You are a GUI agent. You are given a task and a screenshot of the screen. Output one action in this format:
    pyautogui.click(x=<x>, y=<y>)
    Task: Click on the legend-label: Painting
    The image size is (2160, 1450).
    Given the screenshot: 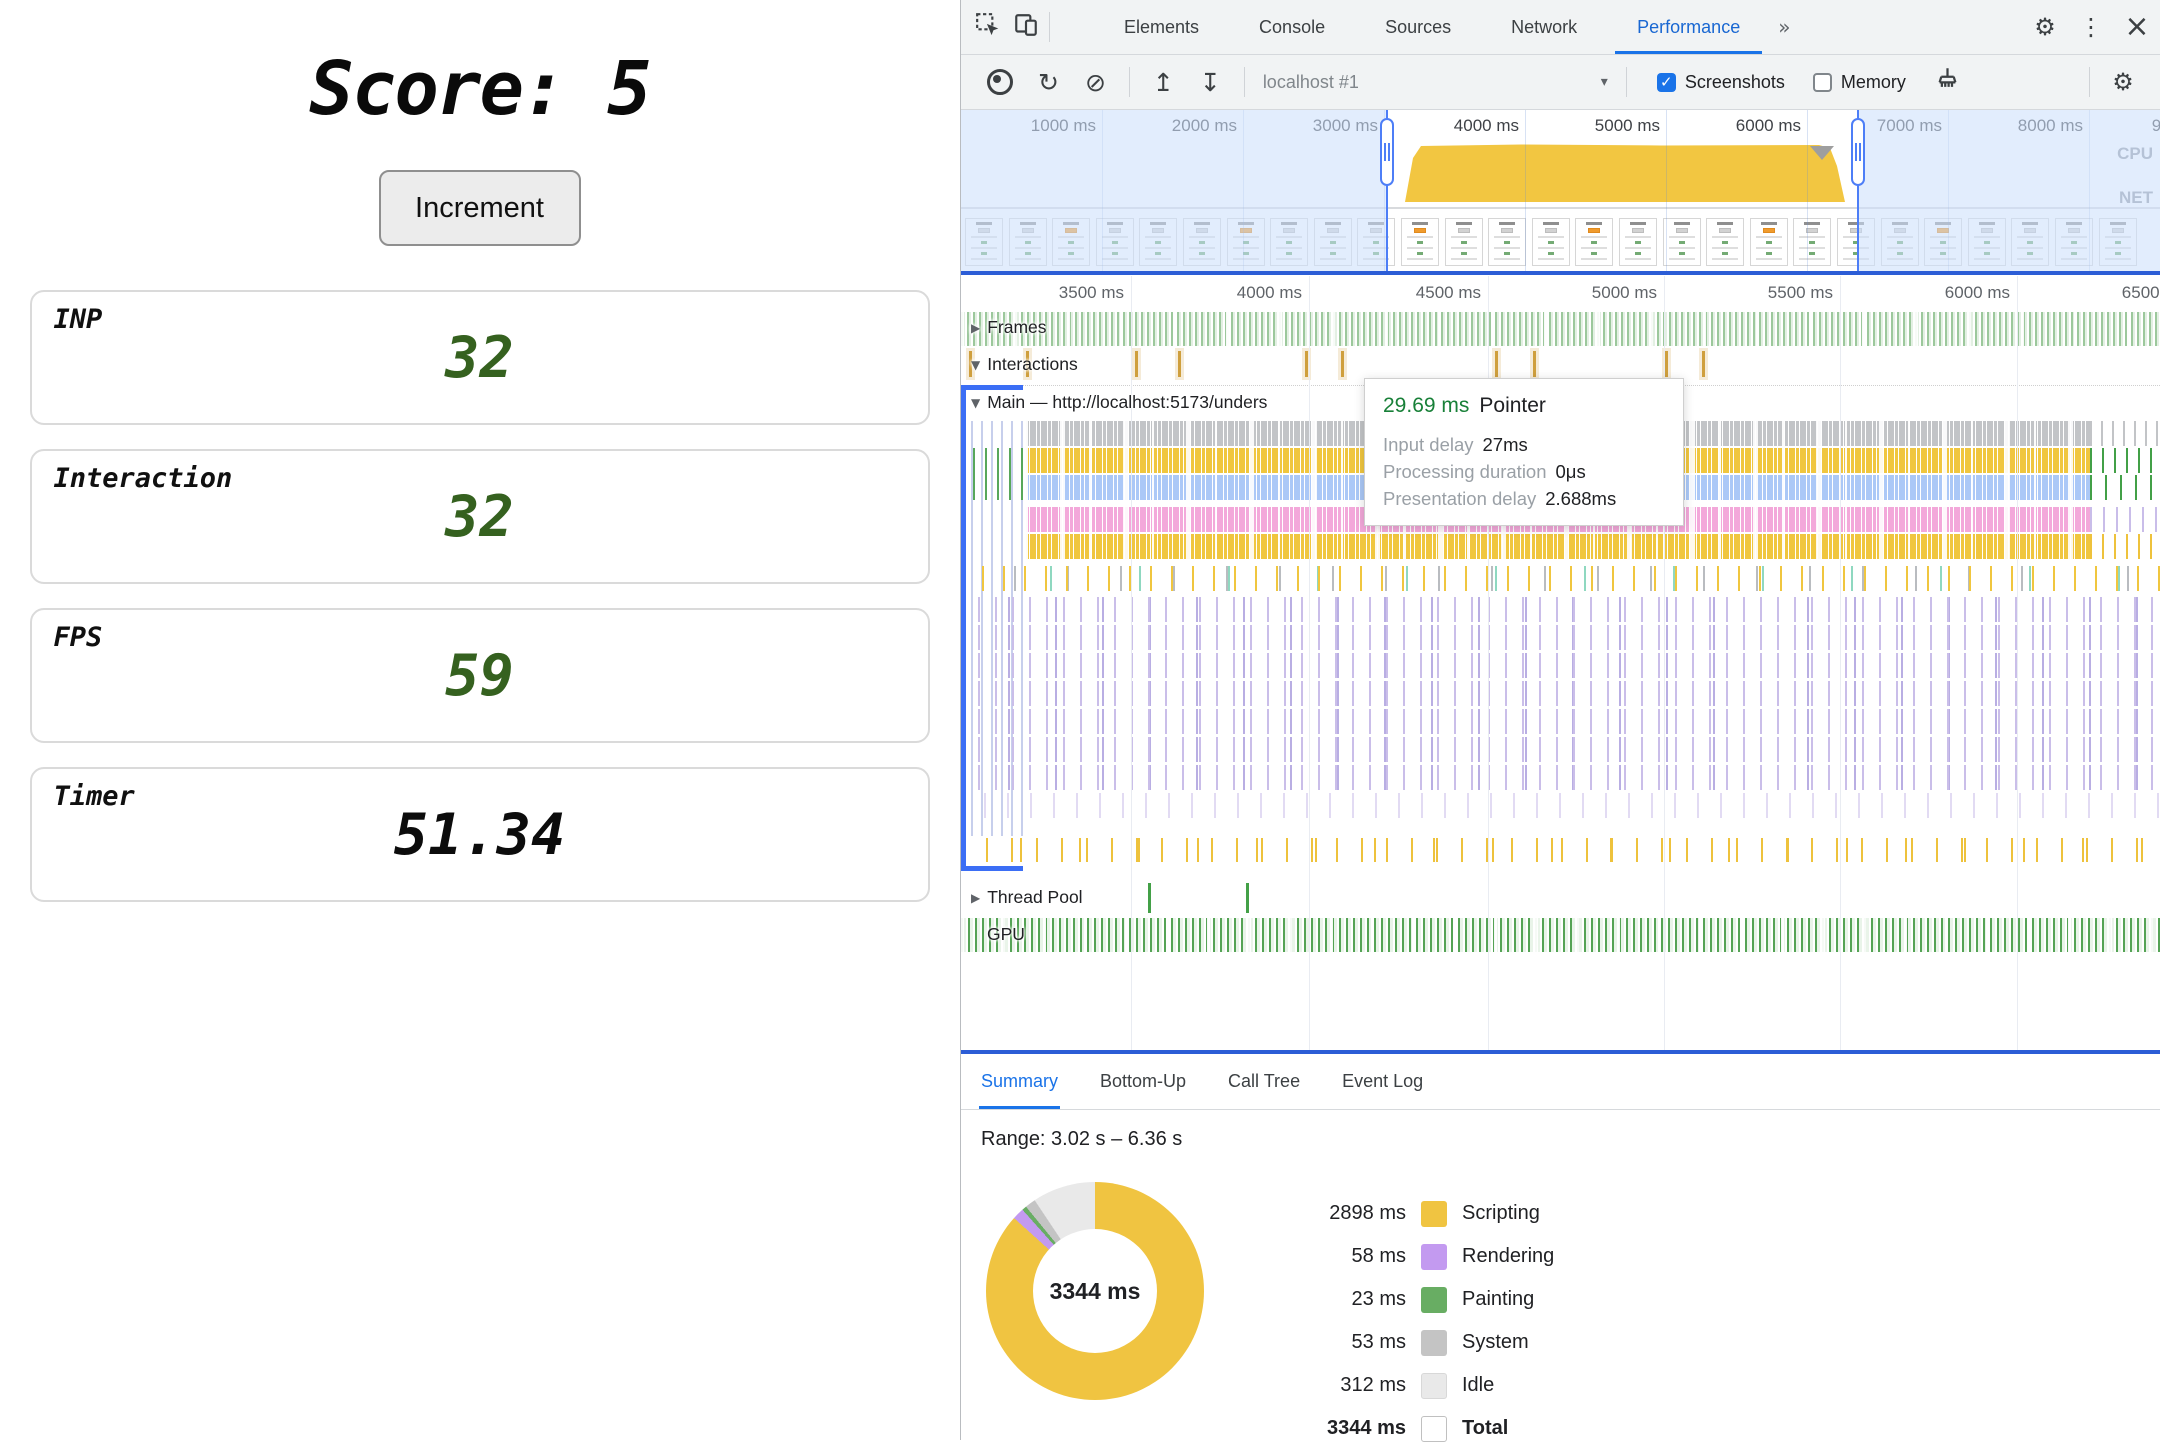 What is the action you would take?
    pyautogui.click(x=1498, y=1299)
    